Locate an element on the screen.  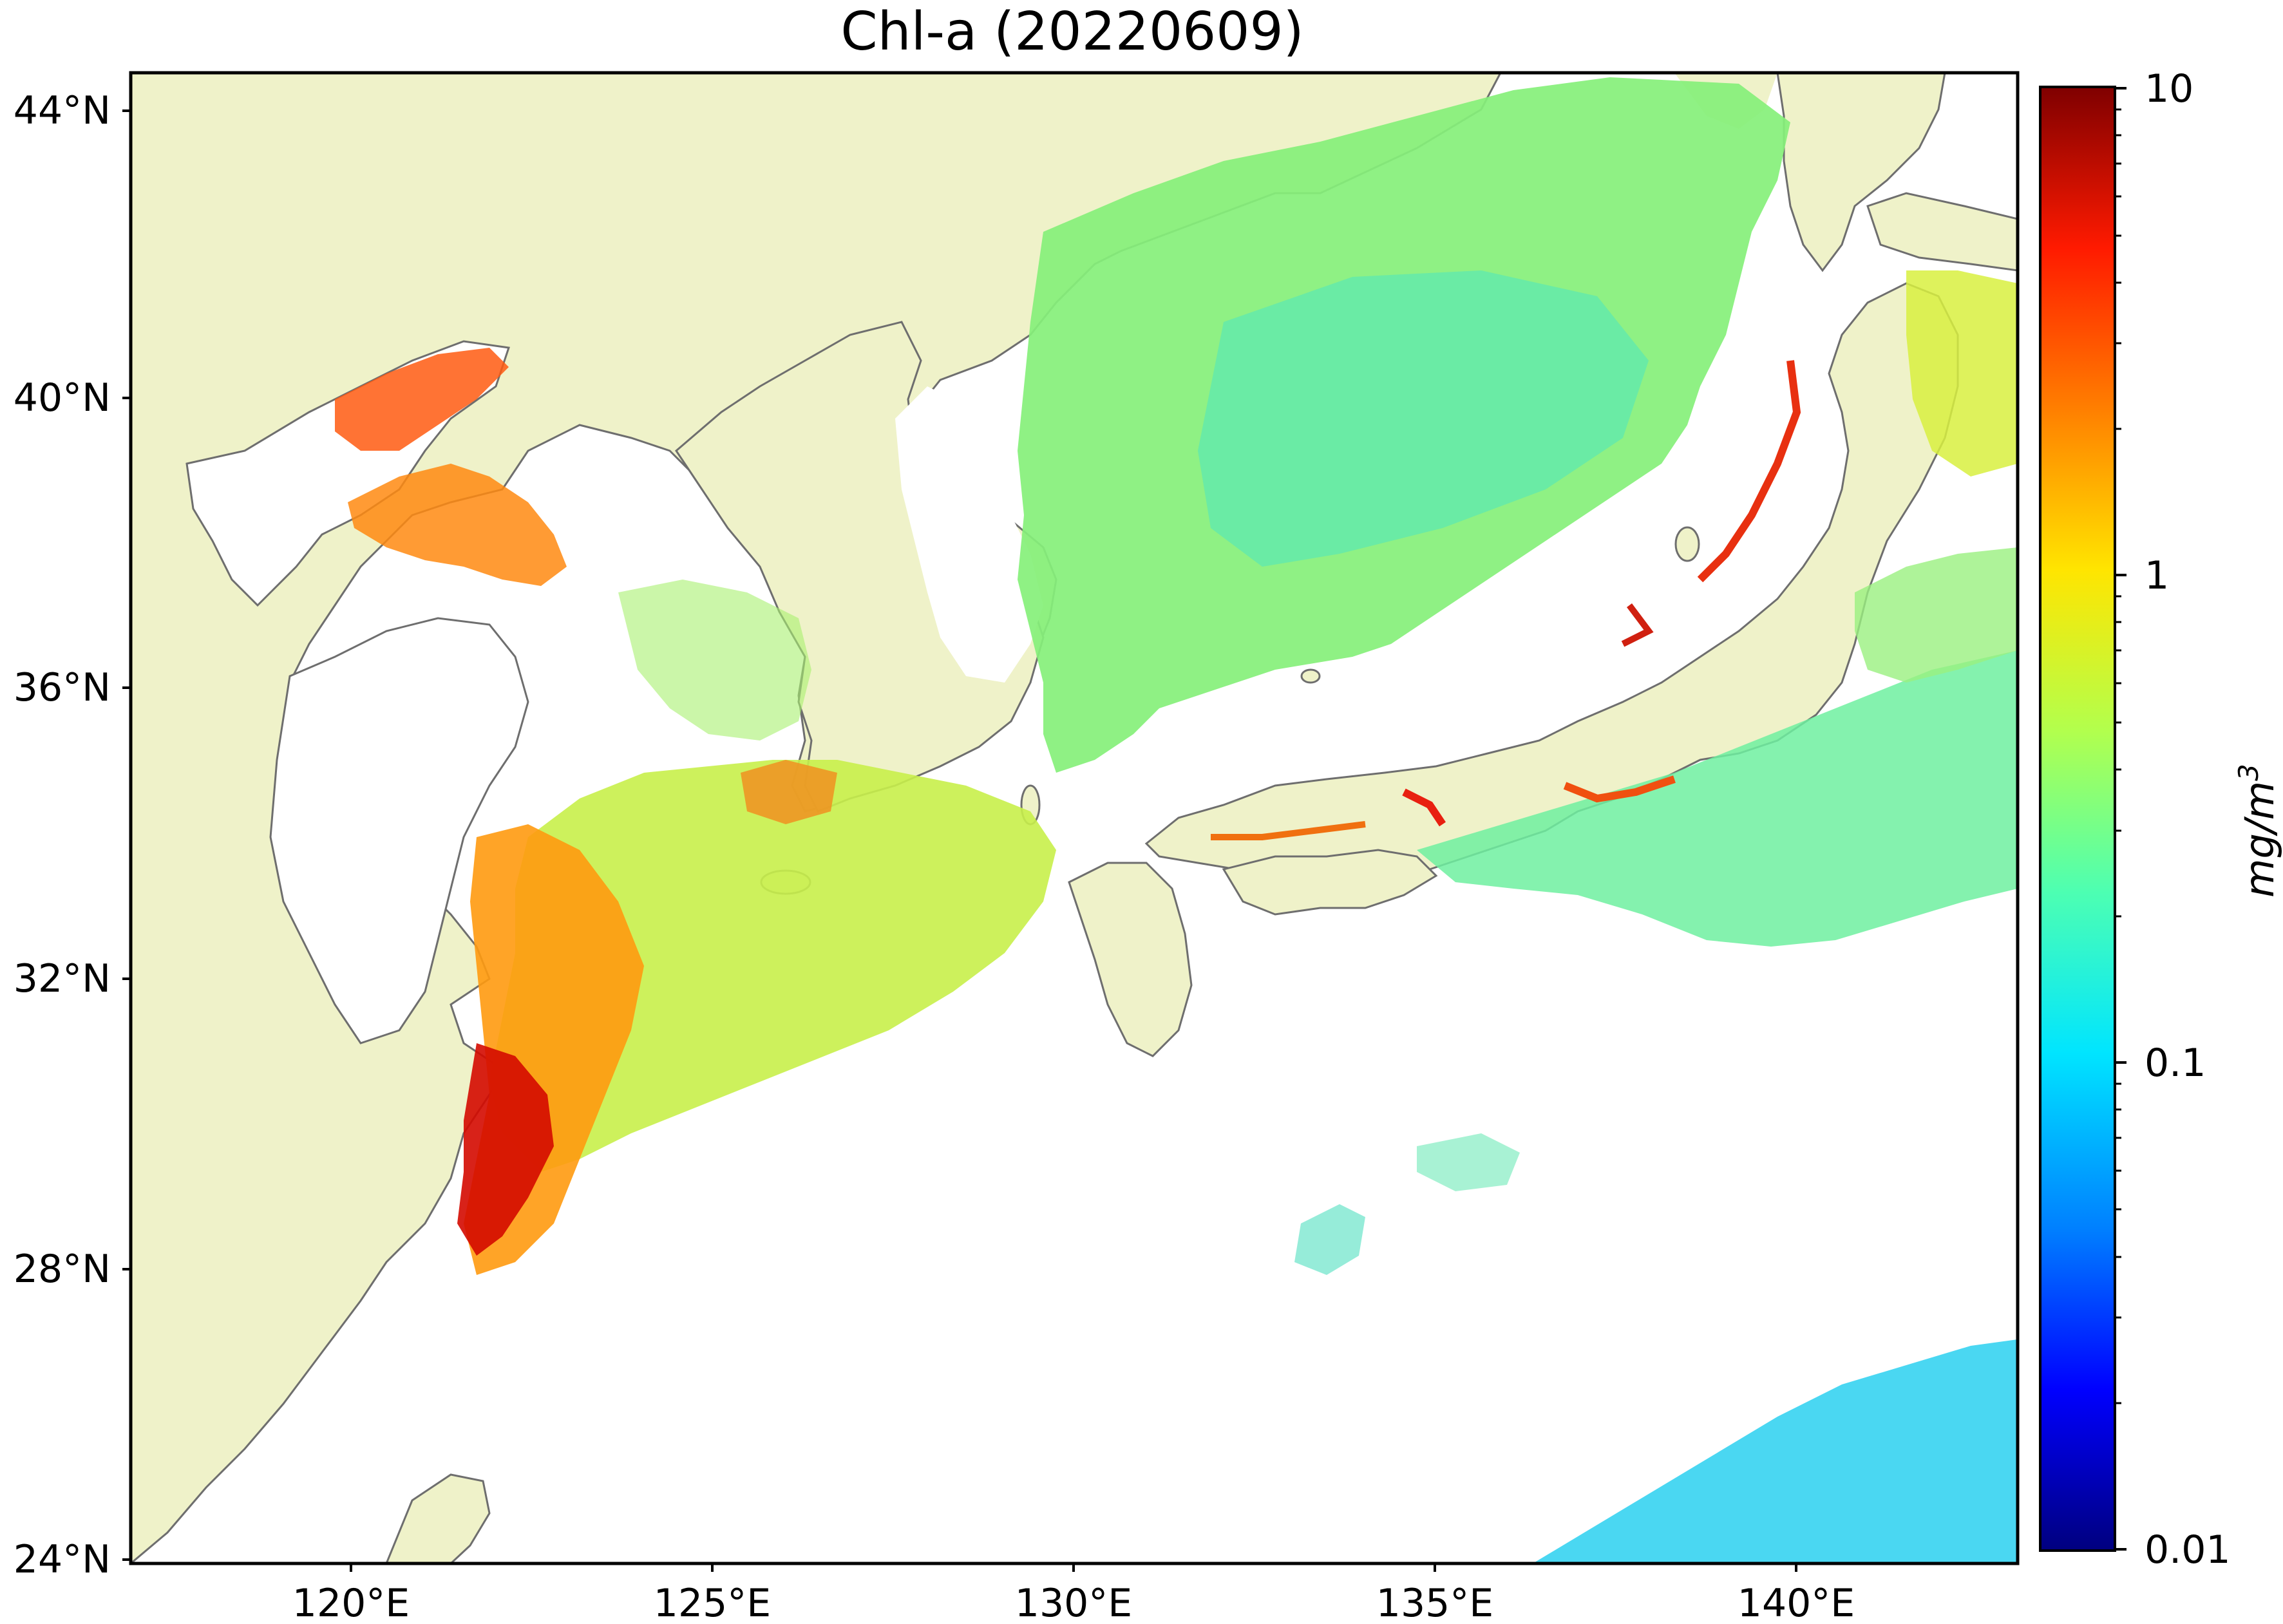
chl-coast-hotspot-sea-japan-east is located at coordinates (1749, 472).